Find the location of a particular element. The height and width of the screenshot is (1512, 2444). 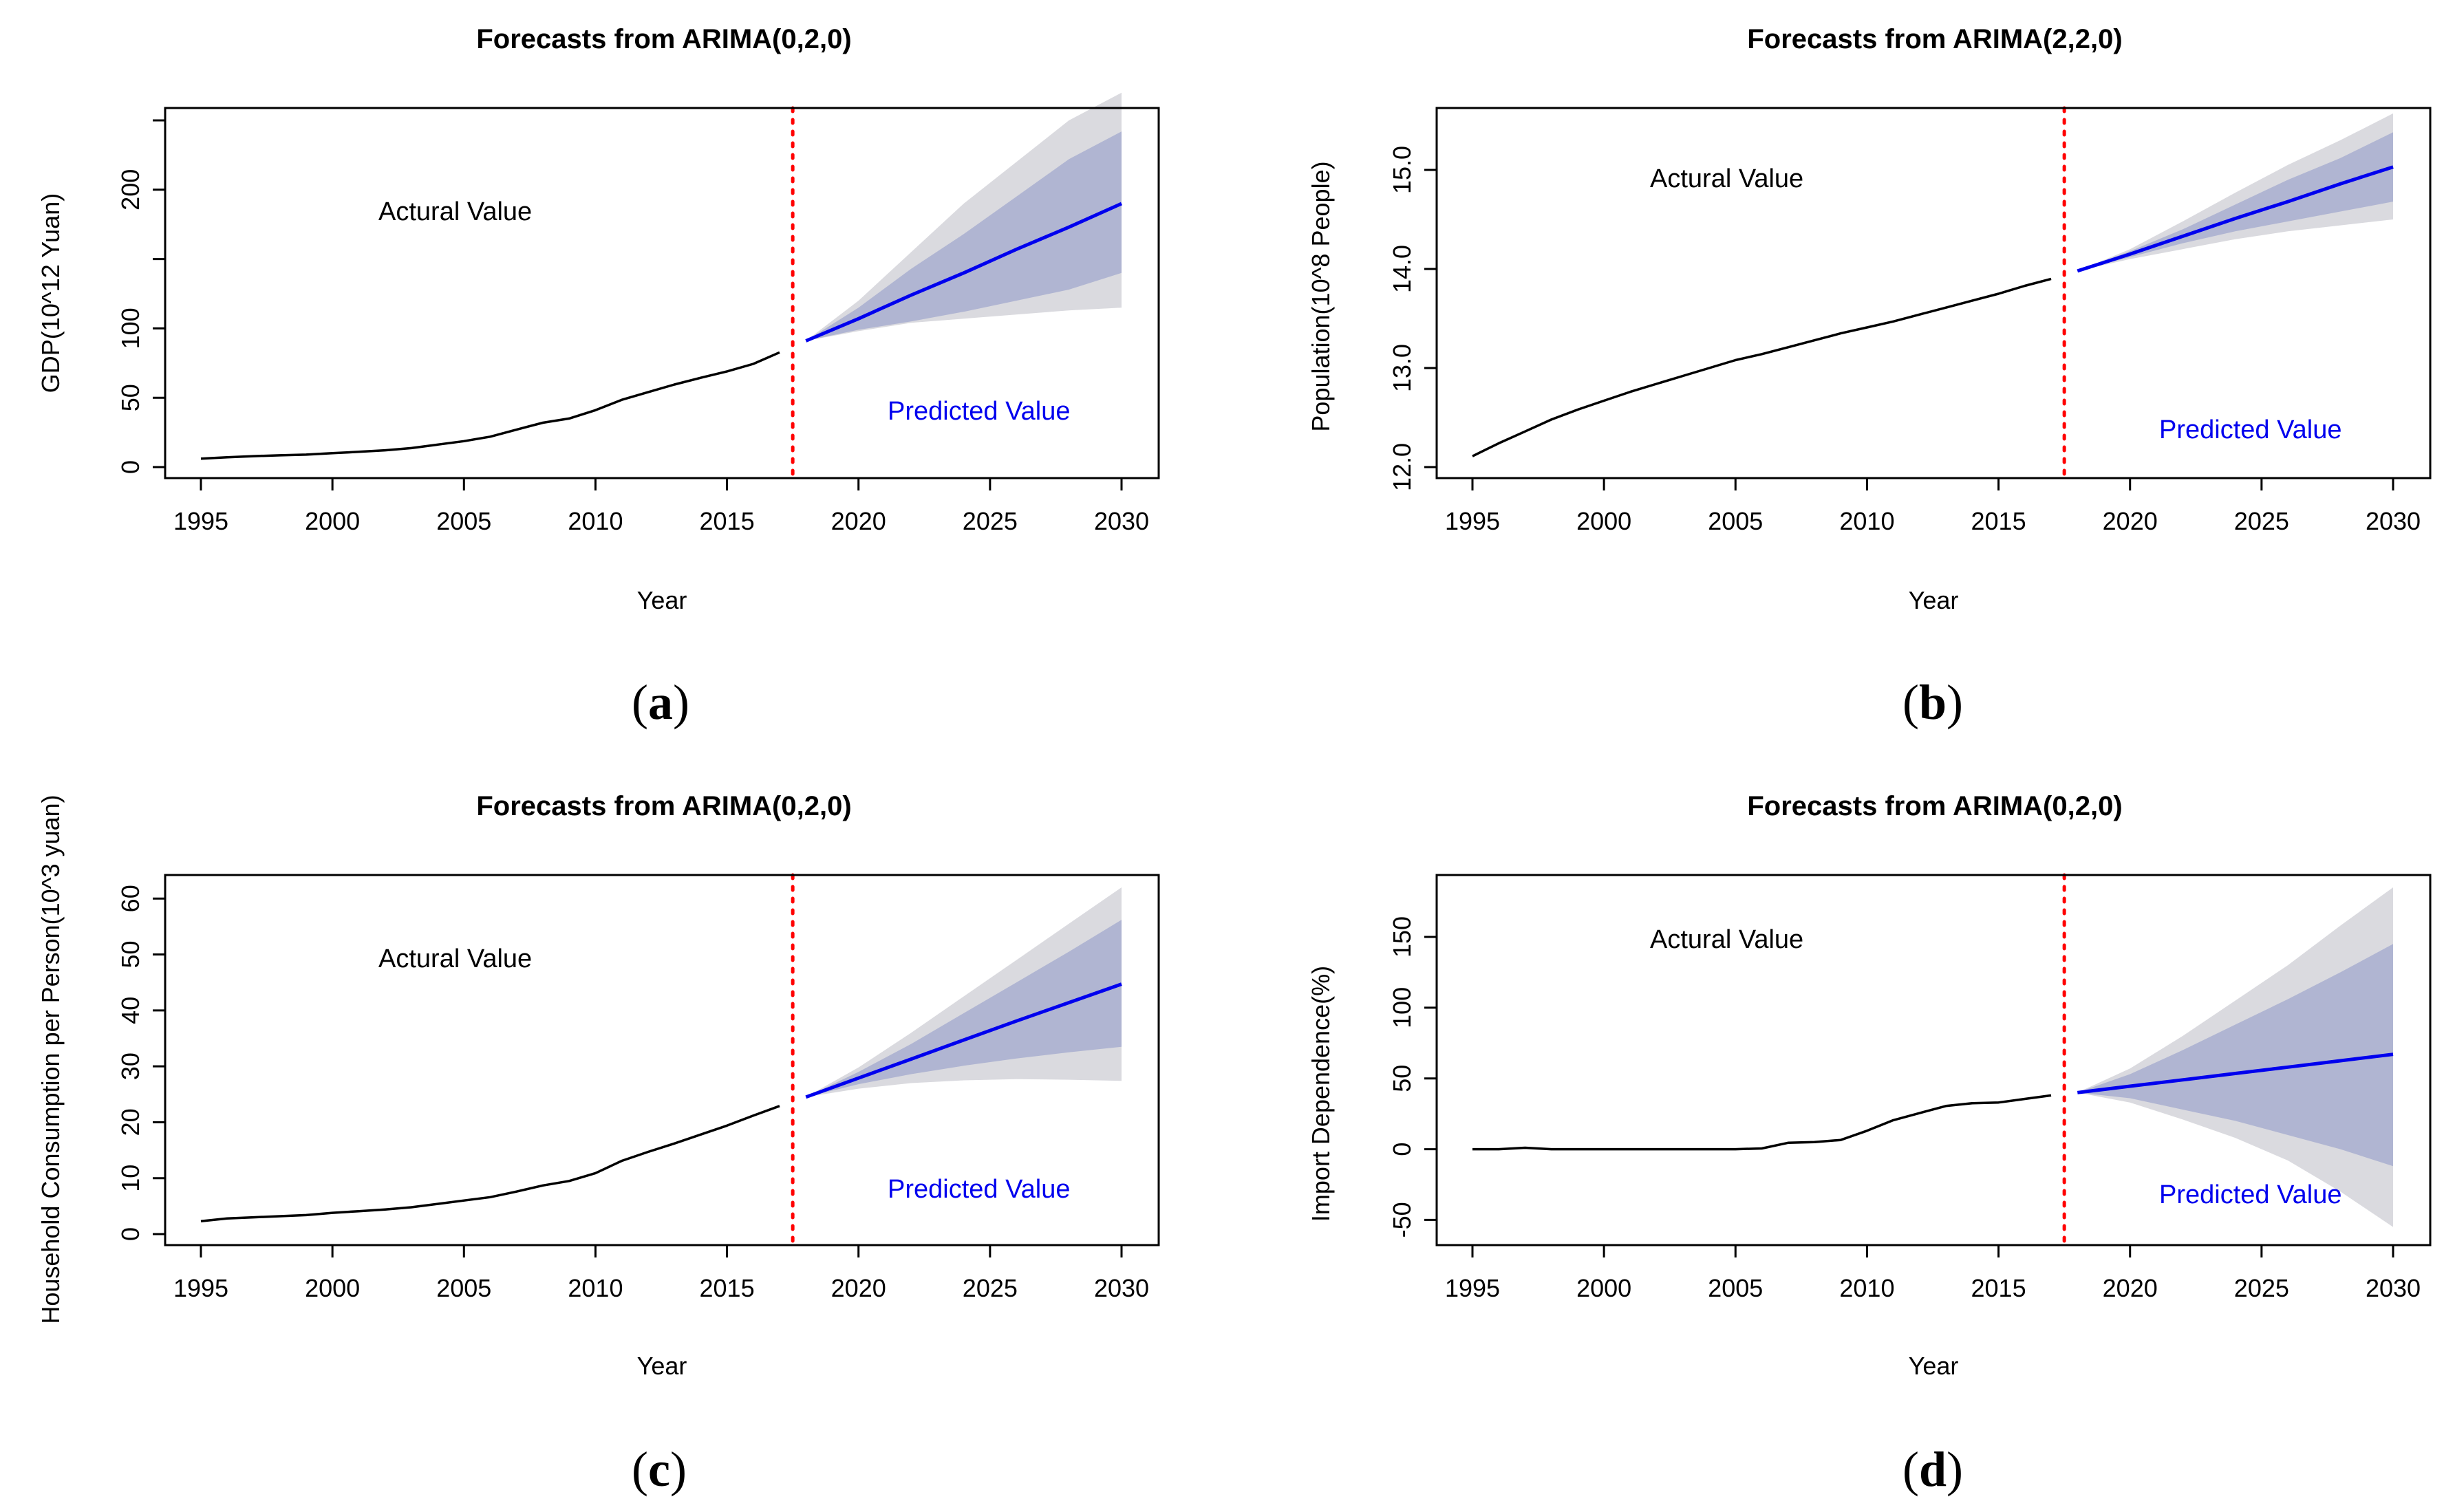

panel-letter: (a) is located at coordinates (660, 702).